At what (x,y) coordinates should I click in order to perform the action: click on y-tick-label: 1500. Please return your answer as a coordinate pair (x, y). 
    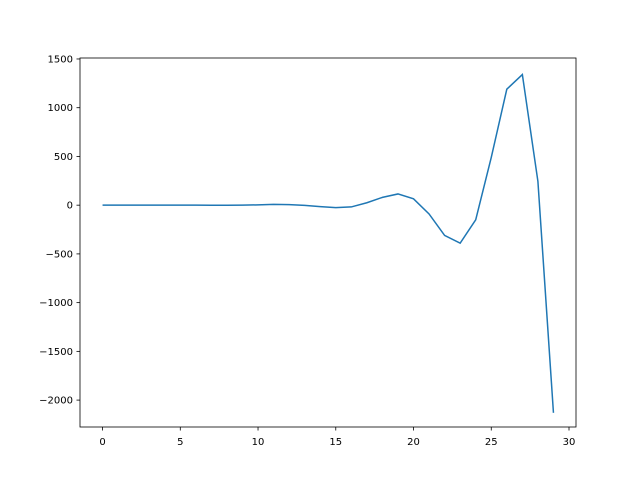
    Looking at the image, I should click on (60, 59).